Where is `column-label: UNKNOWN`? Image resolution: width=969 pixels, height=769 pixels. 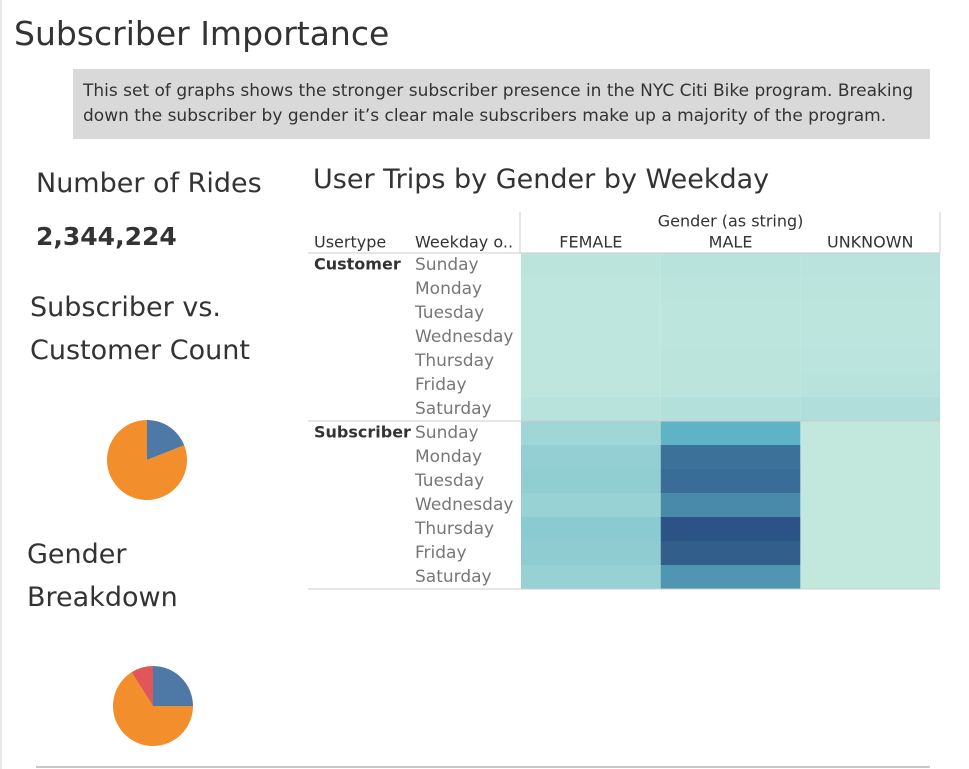 column-label: UNKNOWN is located at coordinates (870, 242).